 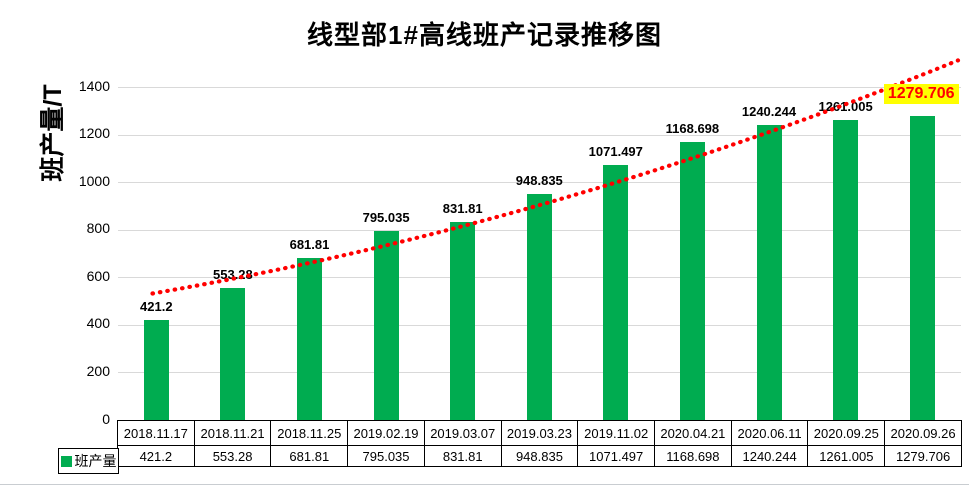 What do you see at coordinates (386, 456) in the screenshot?
I see `table-value-cell: 795.035` at bounding box center [386, 456].